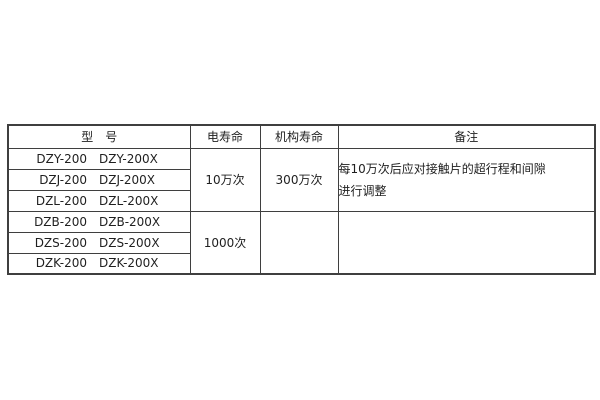 Image resolution: width=600 pixels, height=400 pixels. What do you see at coordinates (129, 242) in the screenshot?
I see `model-variant: DZS-200X` at bounding box center [129, 242].